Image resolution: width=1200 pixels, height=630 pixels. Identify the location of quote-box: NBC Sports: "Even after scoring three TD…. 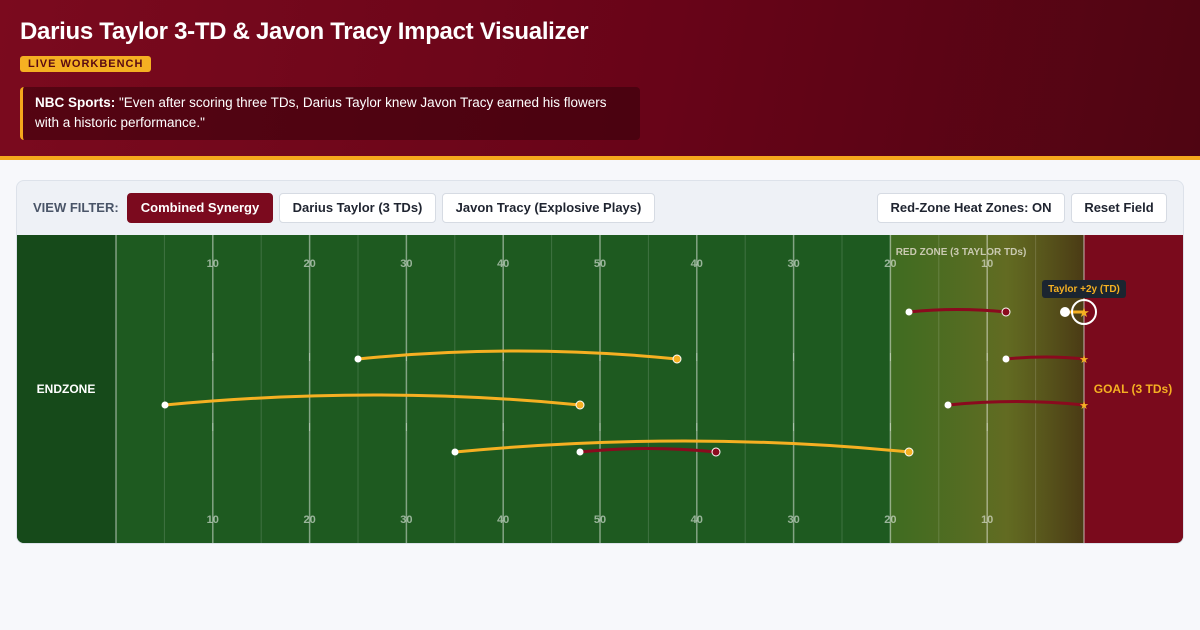
(330, 113).